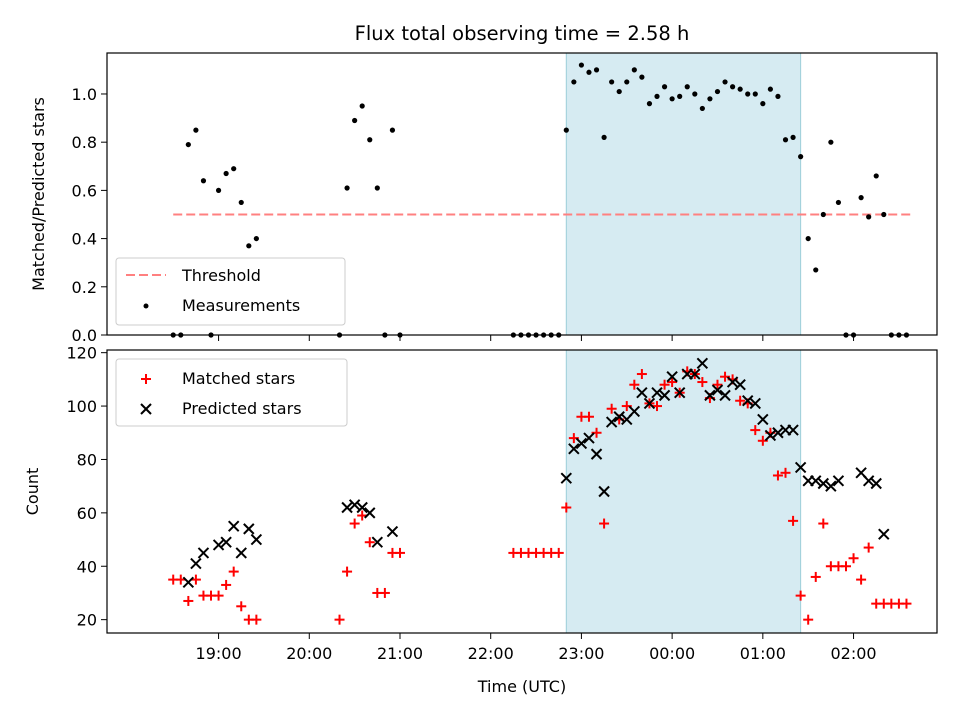 The image size is (960, 720). I want to click on y-tick-label: 1.0, so click(84, 94).